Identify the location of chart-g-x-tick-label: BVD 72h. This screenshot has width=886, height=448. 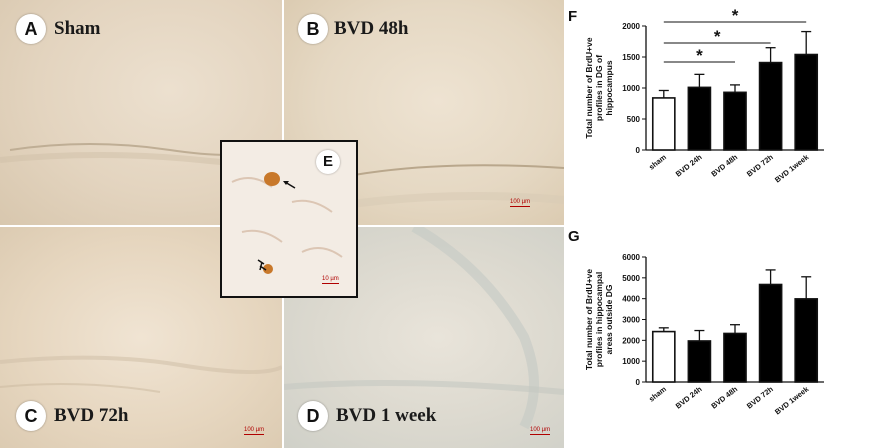
(760, 397).